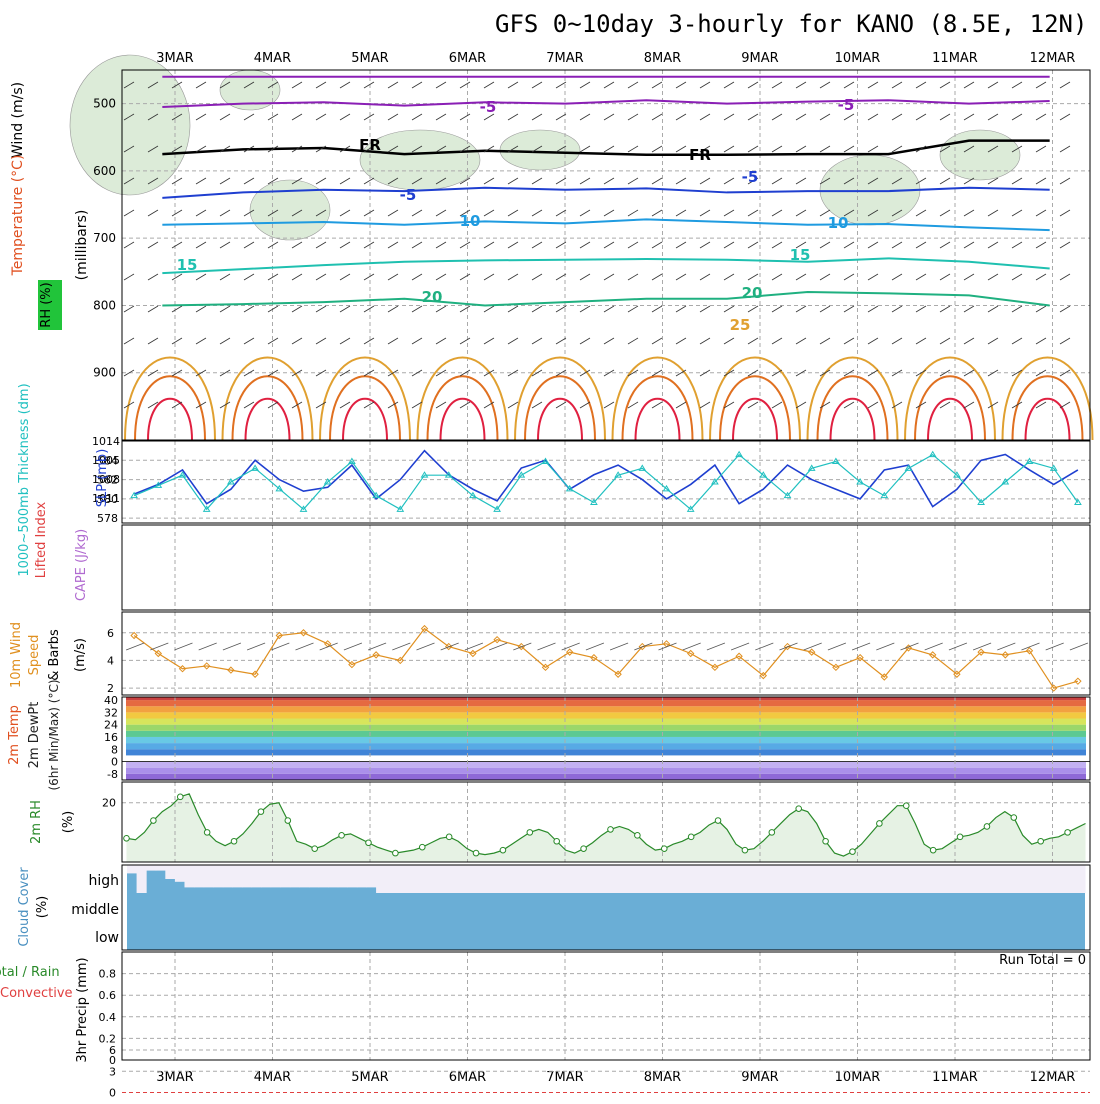 The height and width of the screenshot is (1104, 1100). Describe the element at coordinates (838, 223) in the screenshot. I see `contour-label: 10` at that location.